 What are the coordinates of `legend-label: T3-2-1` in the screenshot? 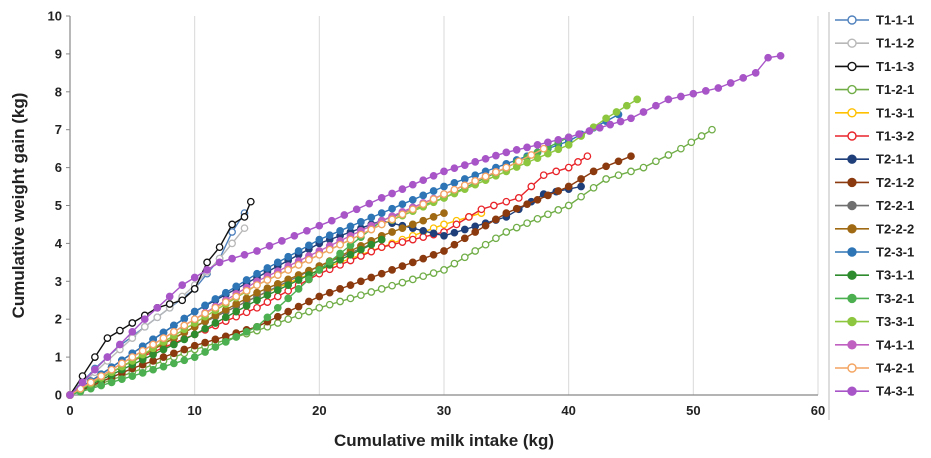 It's located at (895, 298).